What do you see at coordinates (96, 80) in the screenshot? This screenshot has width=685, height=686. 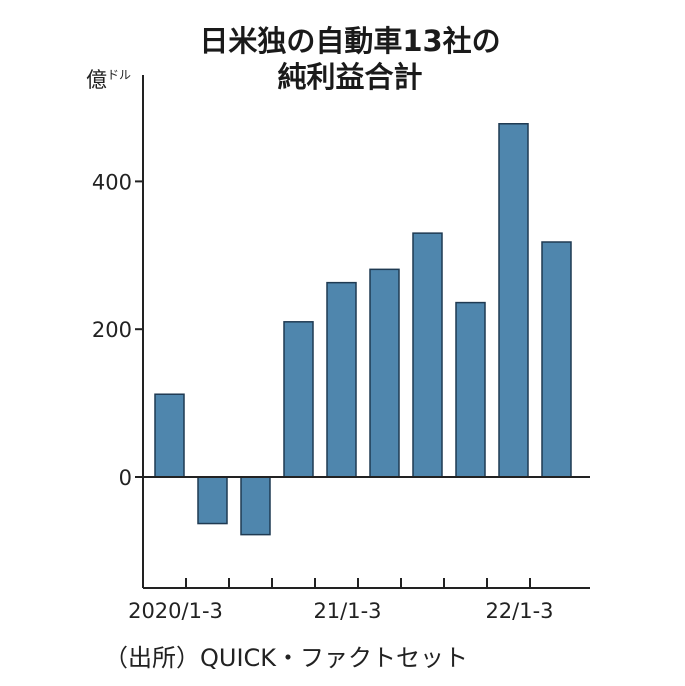 I see `y-unit-main: 億` at bounding box center [96, 80].